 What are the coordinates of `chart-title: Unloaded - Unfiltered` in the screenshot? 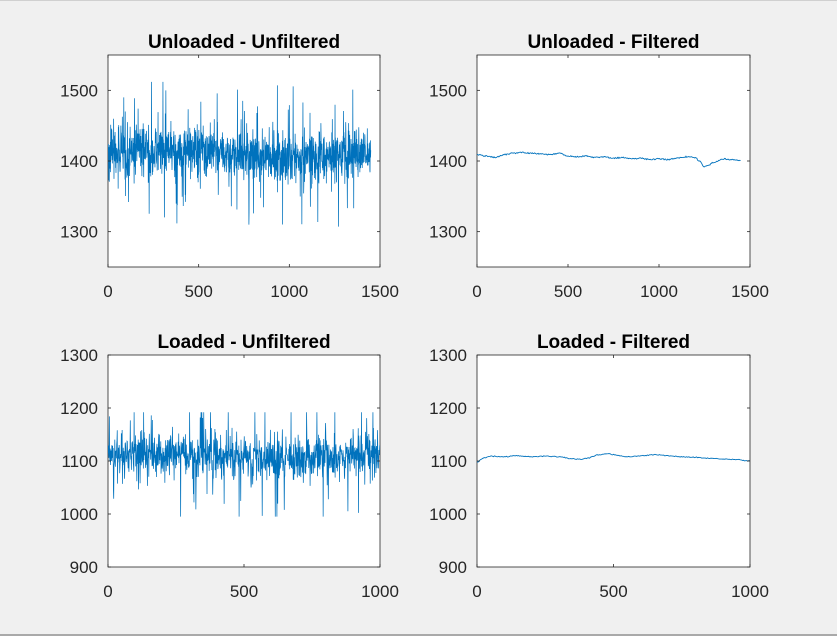 It's located at (244, 42).